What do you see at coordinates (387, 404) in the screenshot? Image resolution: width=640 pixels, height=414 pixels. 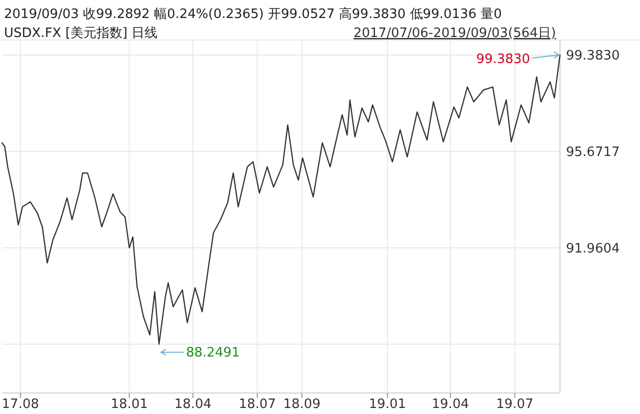 I see `x-tick-label: 19.01` at bounding box center [387, 404].